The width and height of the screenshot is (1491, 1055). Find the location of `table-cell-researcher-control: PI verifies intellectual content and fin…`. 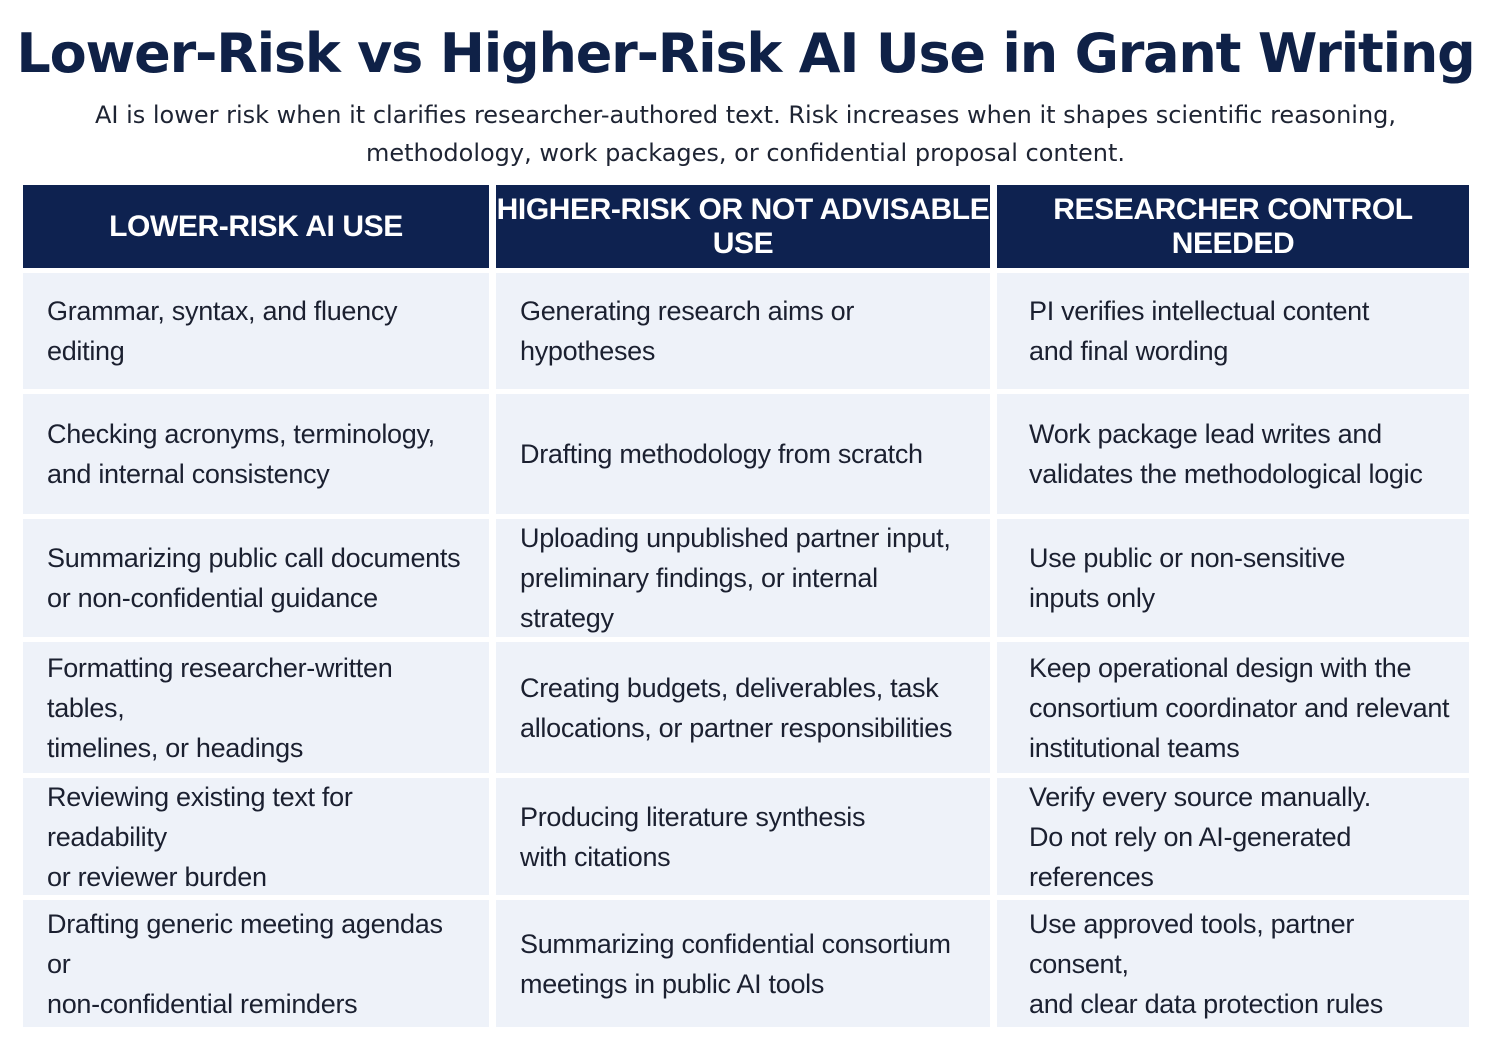

table-cell-researcher-control: PI verifies intellectual content and fin… is located at coordinates (1233, 331).